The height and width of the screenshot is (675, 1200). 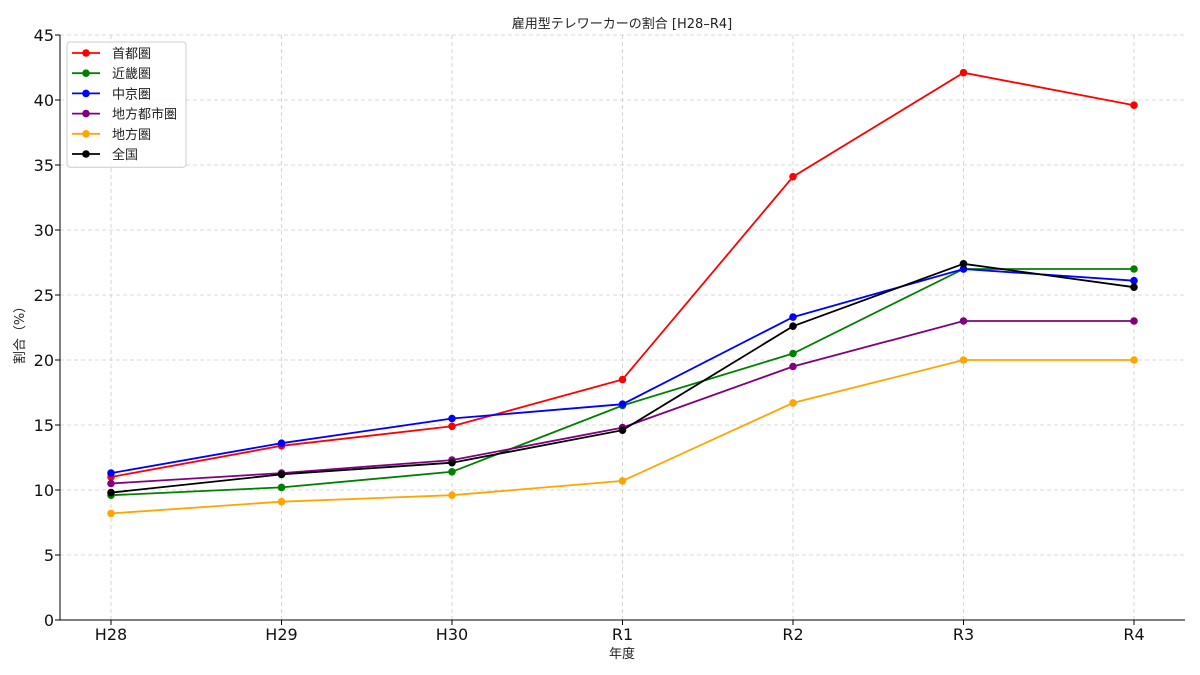 What do you see at coordinates (111, 634) in the screenshot?
I see `x-tick-label: H28` at bounding box center [111, 634].